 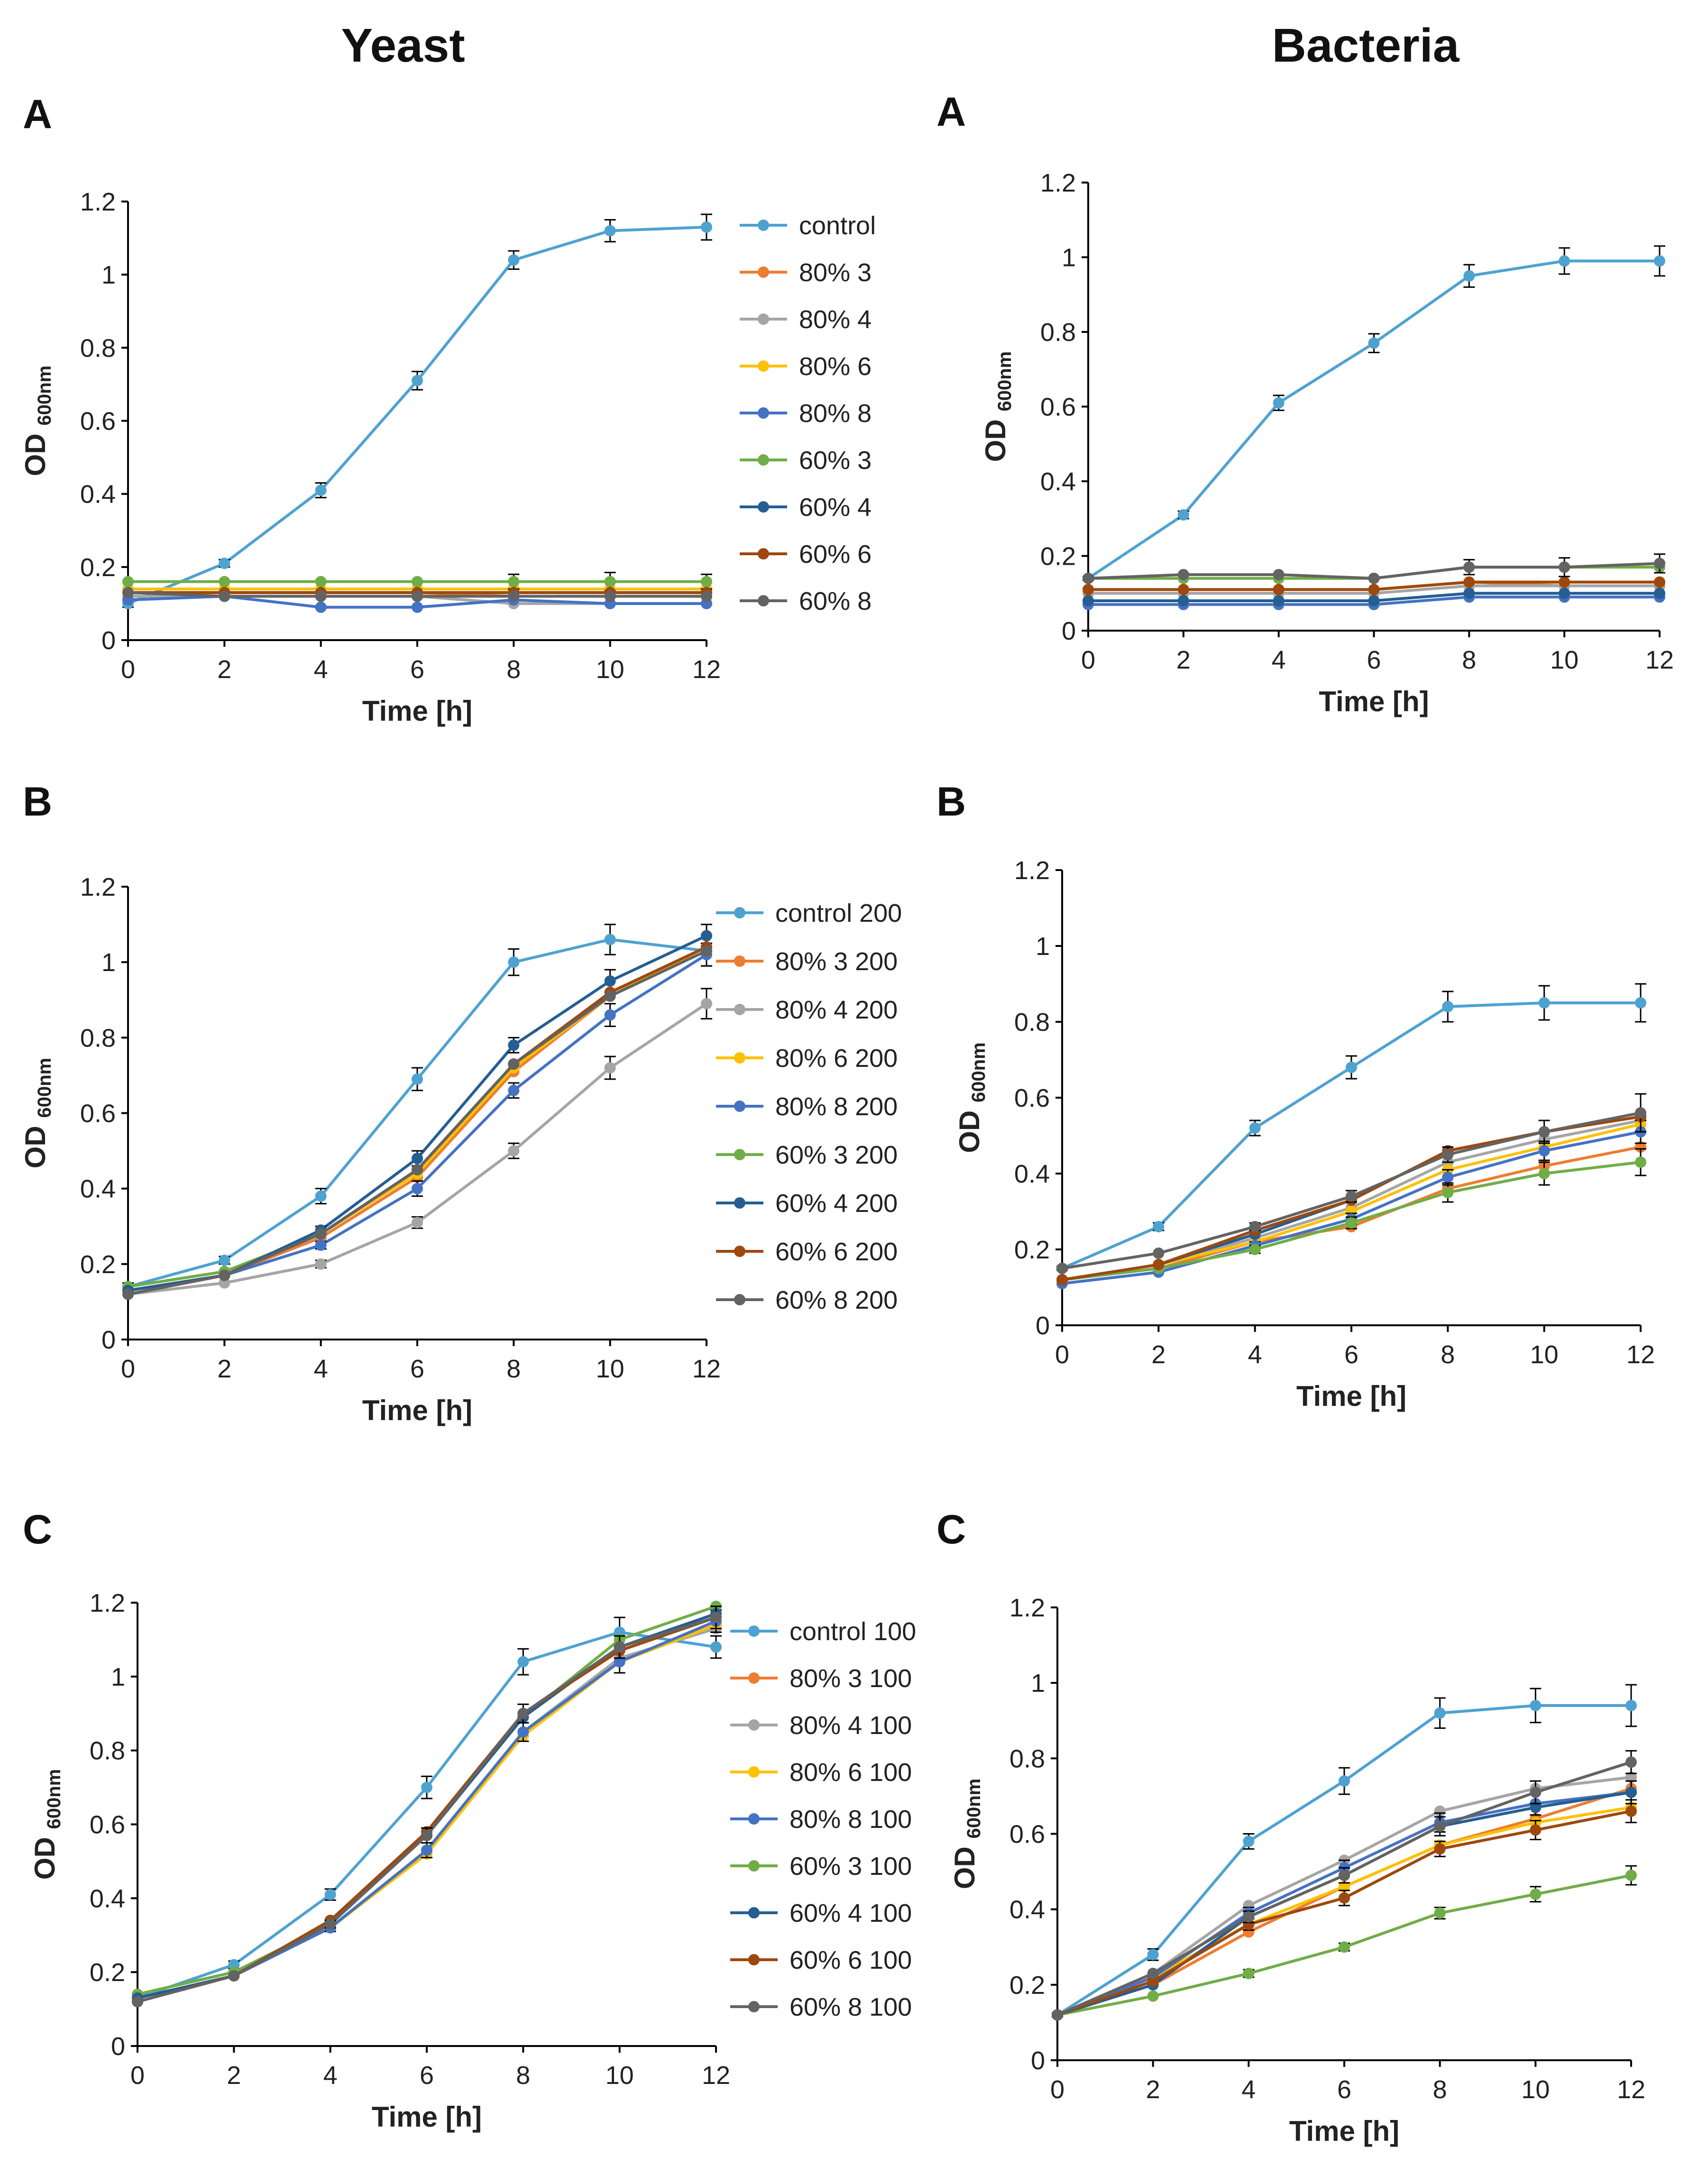 What do you see at coordinates (620, 2075) in the screenshot?
I see `yeastC-x-tick-label: 10` at bounding box center [620, 2075].